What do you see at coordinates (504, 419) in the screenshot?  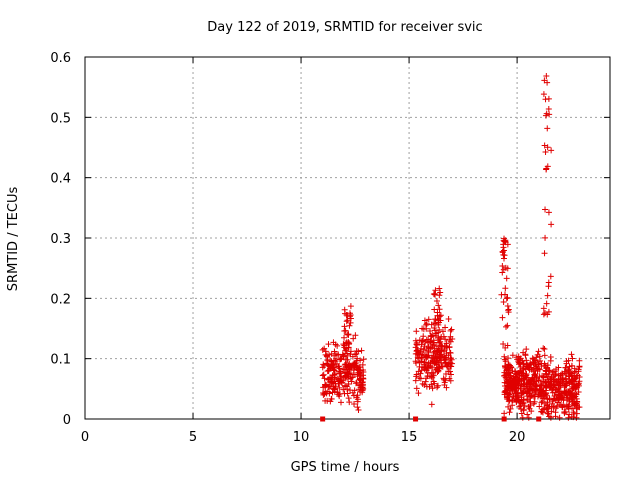 I see `x-axis-marker` at bounding box center [504, 419].